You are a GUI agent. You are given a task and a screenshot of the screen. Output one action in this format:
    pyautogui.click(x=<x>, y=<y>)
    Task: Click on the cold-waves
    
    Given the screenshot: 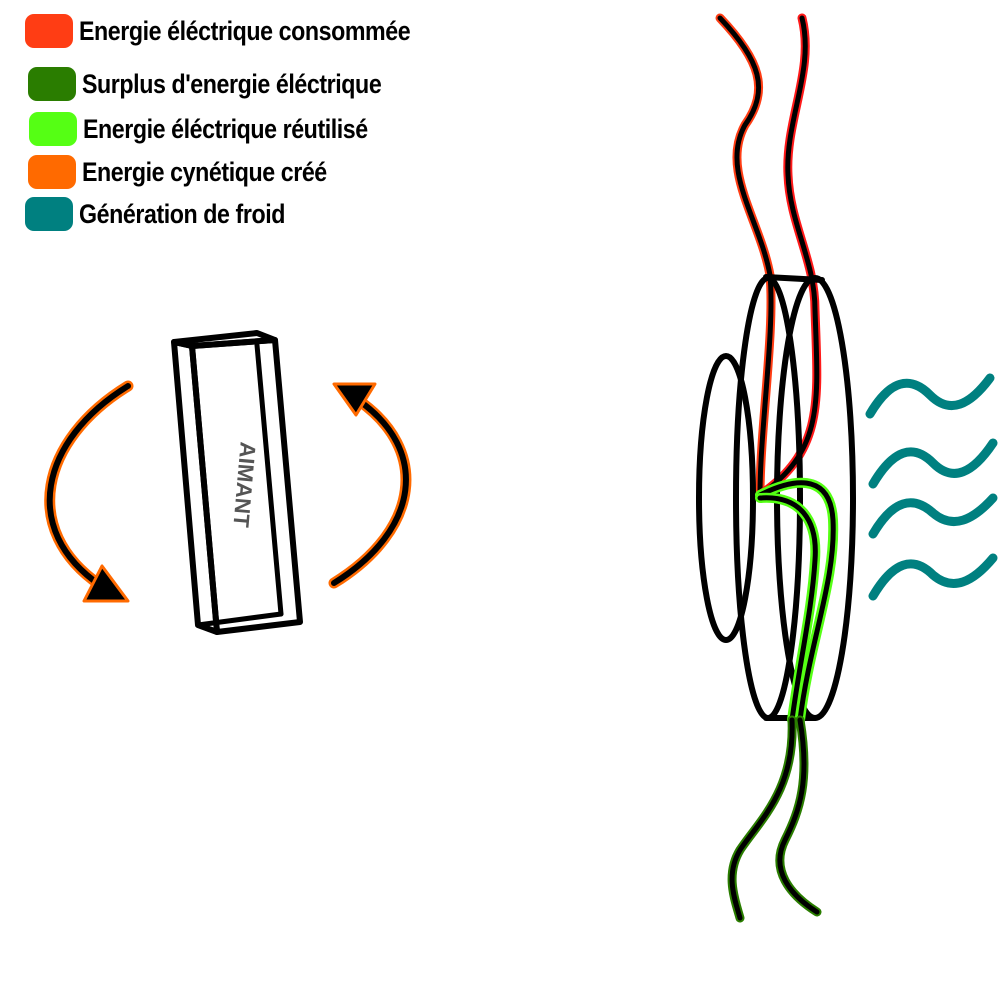 What is the action you would take?
    pyautogui.click(x=931, y=487)
    